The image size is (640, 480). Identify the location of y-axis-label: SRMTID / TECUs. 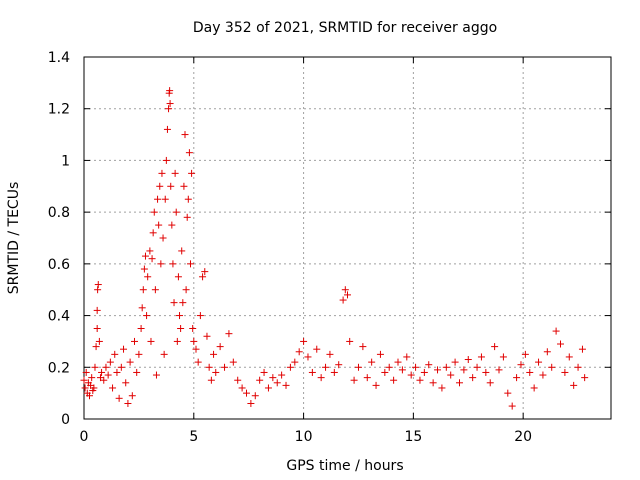
(14, 238).